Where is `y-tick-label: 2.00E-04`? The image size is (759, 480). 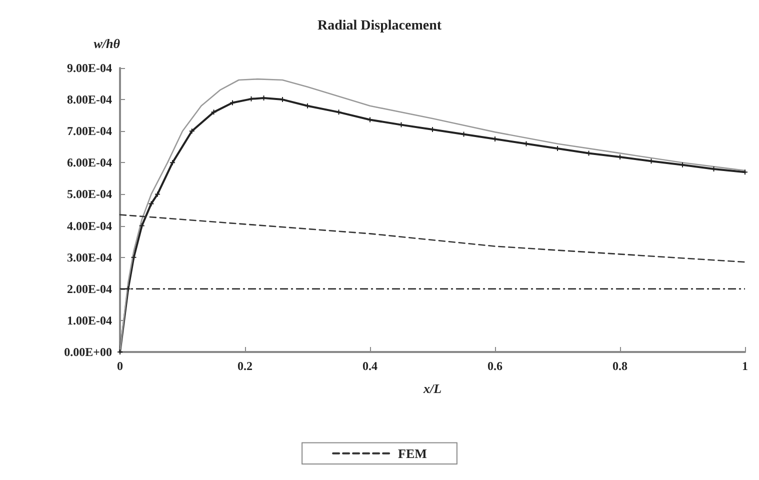 y-tick-label: 2.00E-04 is located at coordinates (89, 289).